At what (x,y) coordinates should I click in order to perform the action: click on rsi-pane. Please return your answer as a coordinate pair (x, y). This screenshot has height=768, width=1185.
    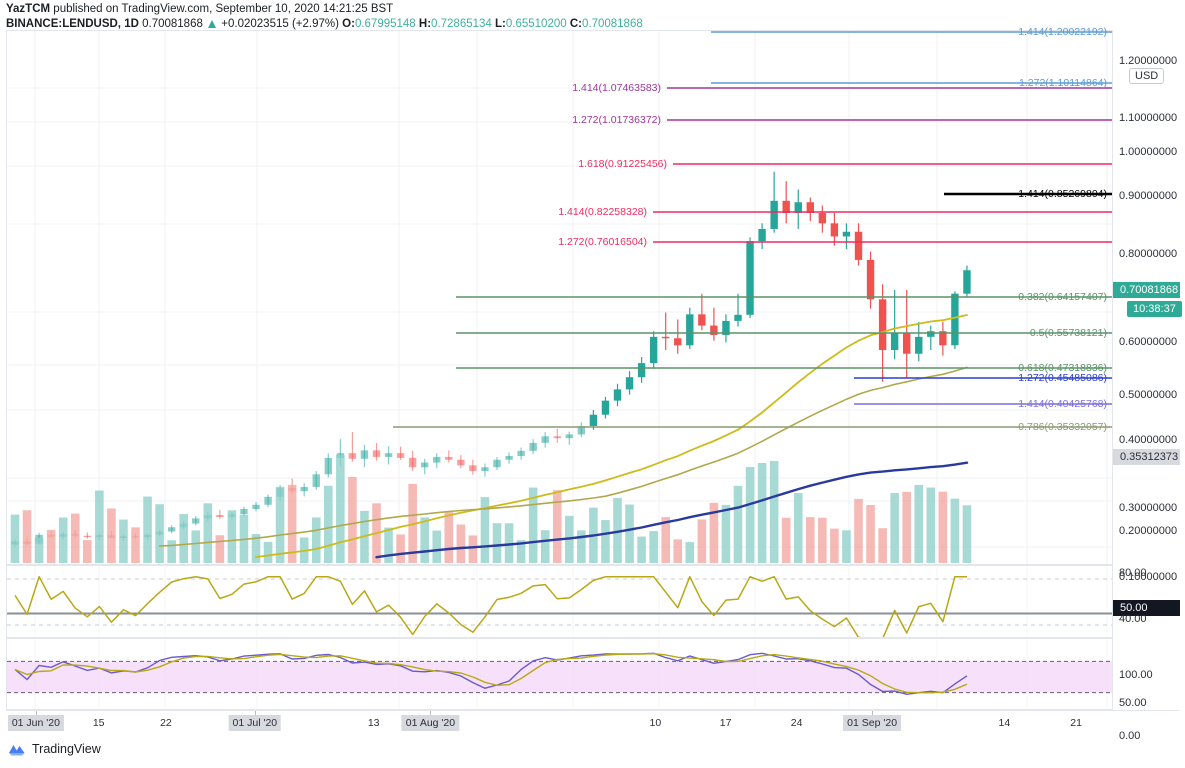
    Looking at the image, I should click on (559, 601).